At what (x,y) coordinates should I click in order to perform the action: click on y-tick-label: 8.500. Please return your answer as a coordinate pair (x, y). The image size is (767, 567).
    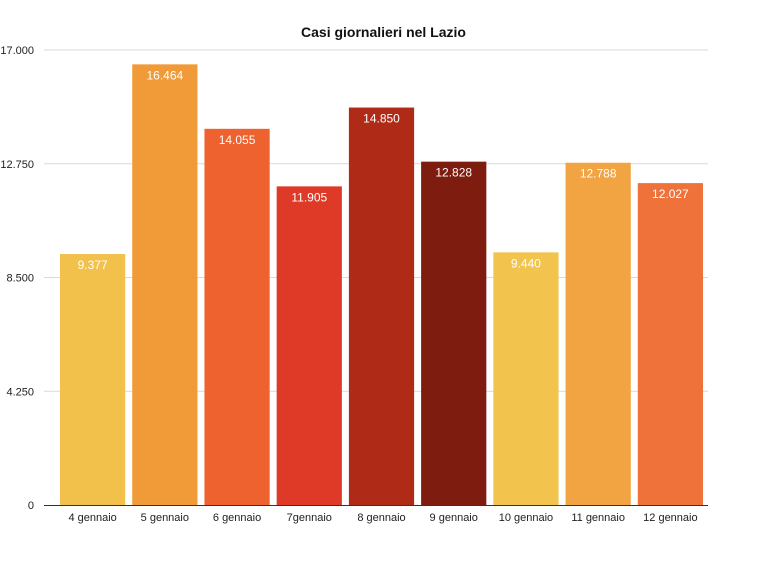
    Looking at the image, I should click on (20, 279).